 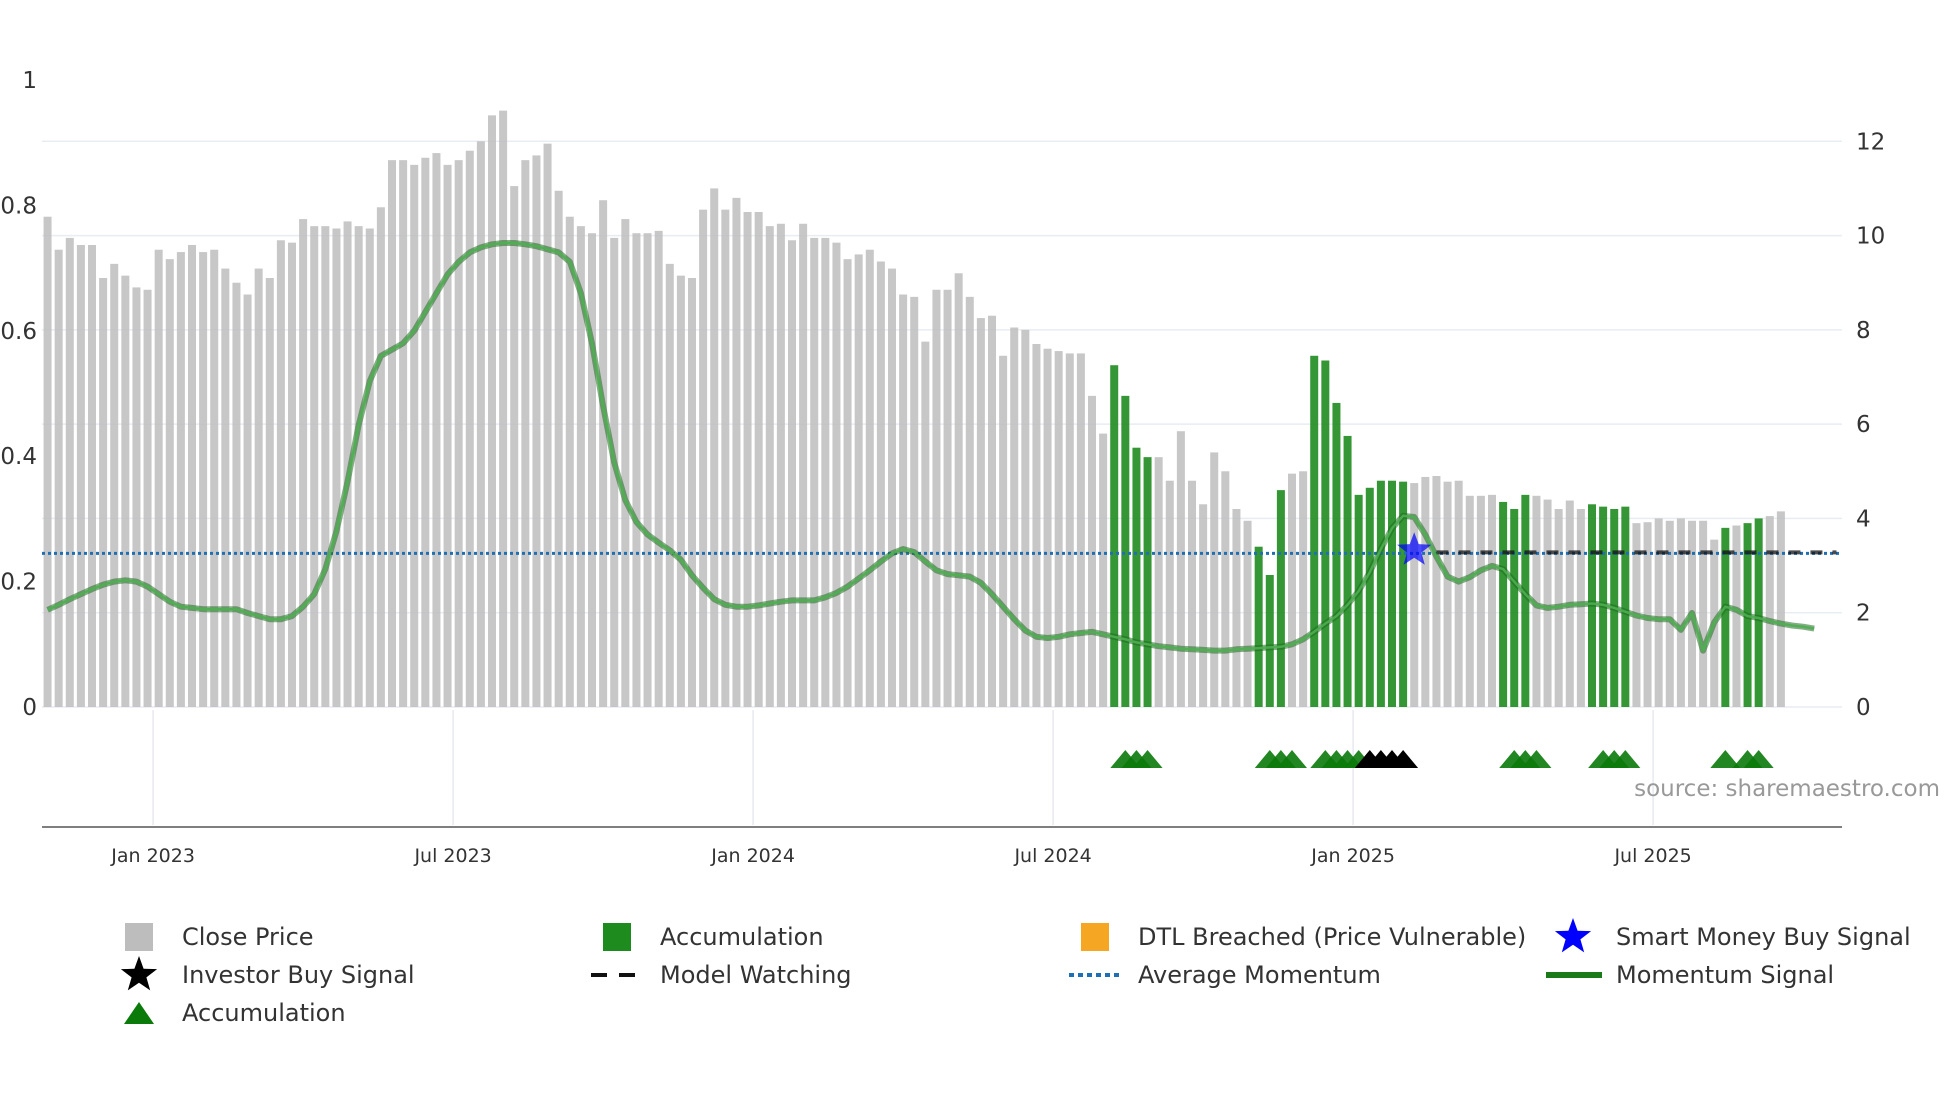 I want to click on legend-label: Investor Buy Signal, so click(x=298, y=975).